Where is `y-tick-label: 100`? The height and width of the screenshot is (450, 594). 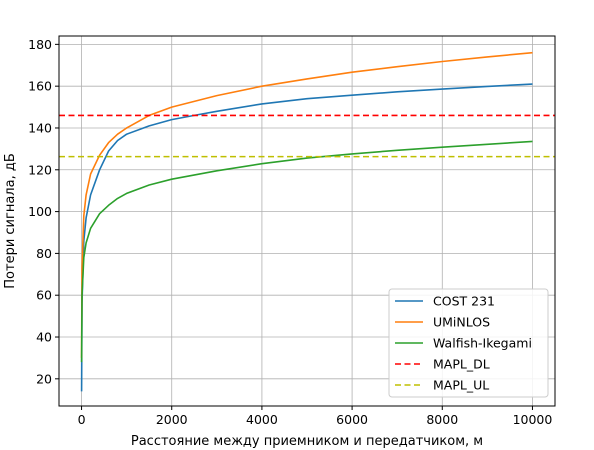
y-tick-label: 100 is located at coordinates (40, 211).